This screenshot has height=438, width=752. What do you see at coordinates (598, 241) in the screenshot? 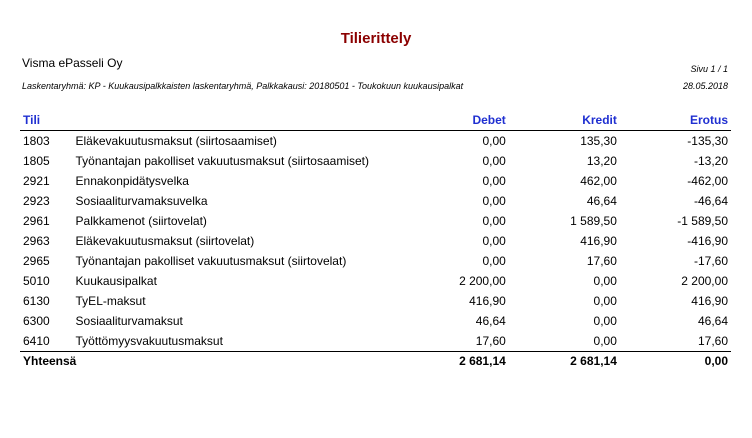
I see `cell-kredit: 416,90` at bounding box center [598, 241].